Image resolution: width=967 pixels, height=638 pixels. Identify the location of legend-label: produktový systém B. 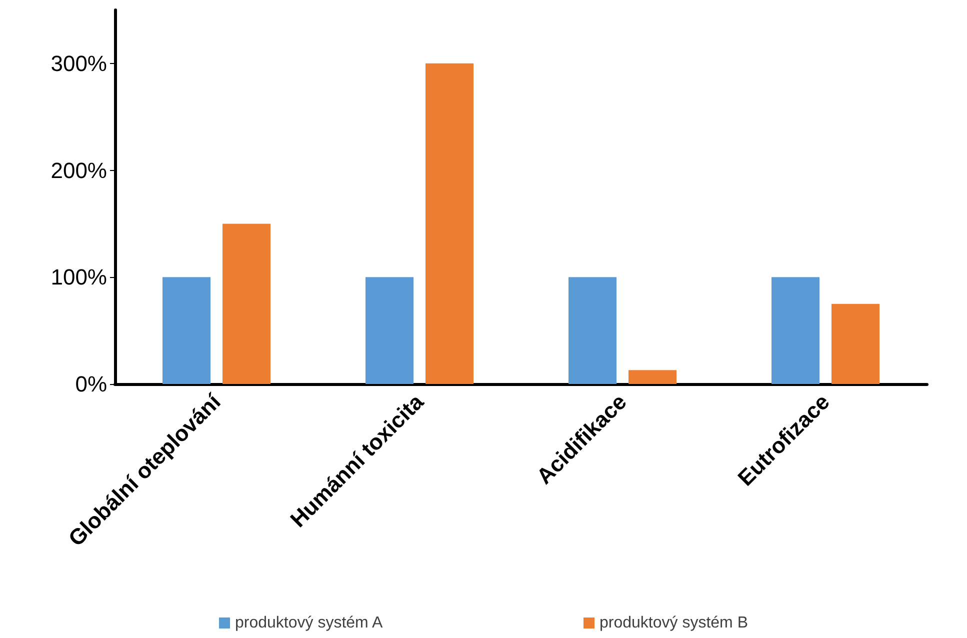
(674, 623).